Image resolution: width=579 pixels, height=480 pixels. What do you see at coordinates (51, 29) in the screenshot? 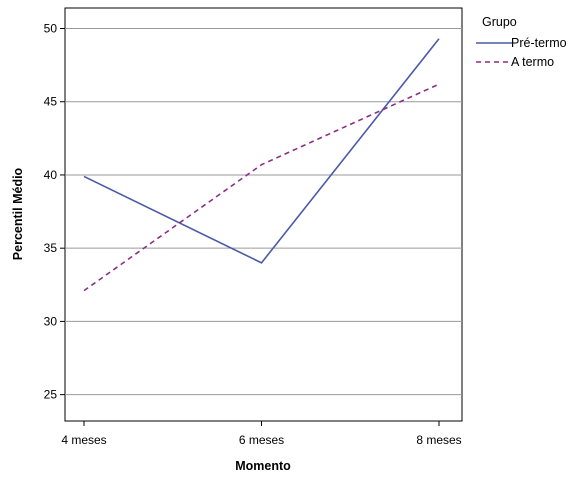
I see `y-tick-label-50: 50` at bounding box center [51, 29].